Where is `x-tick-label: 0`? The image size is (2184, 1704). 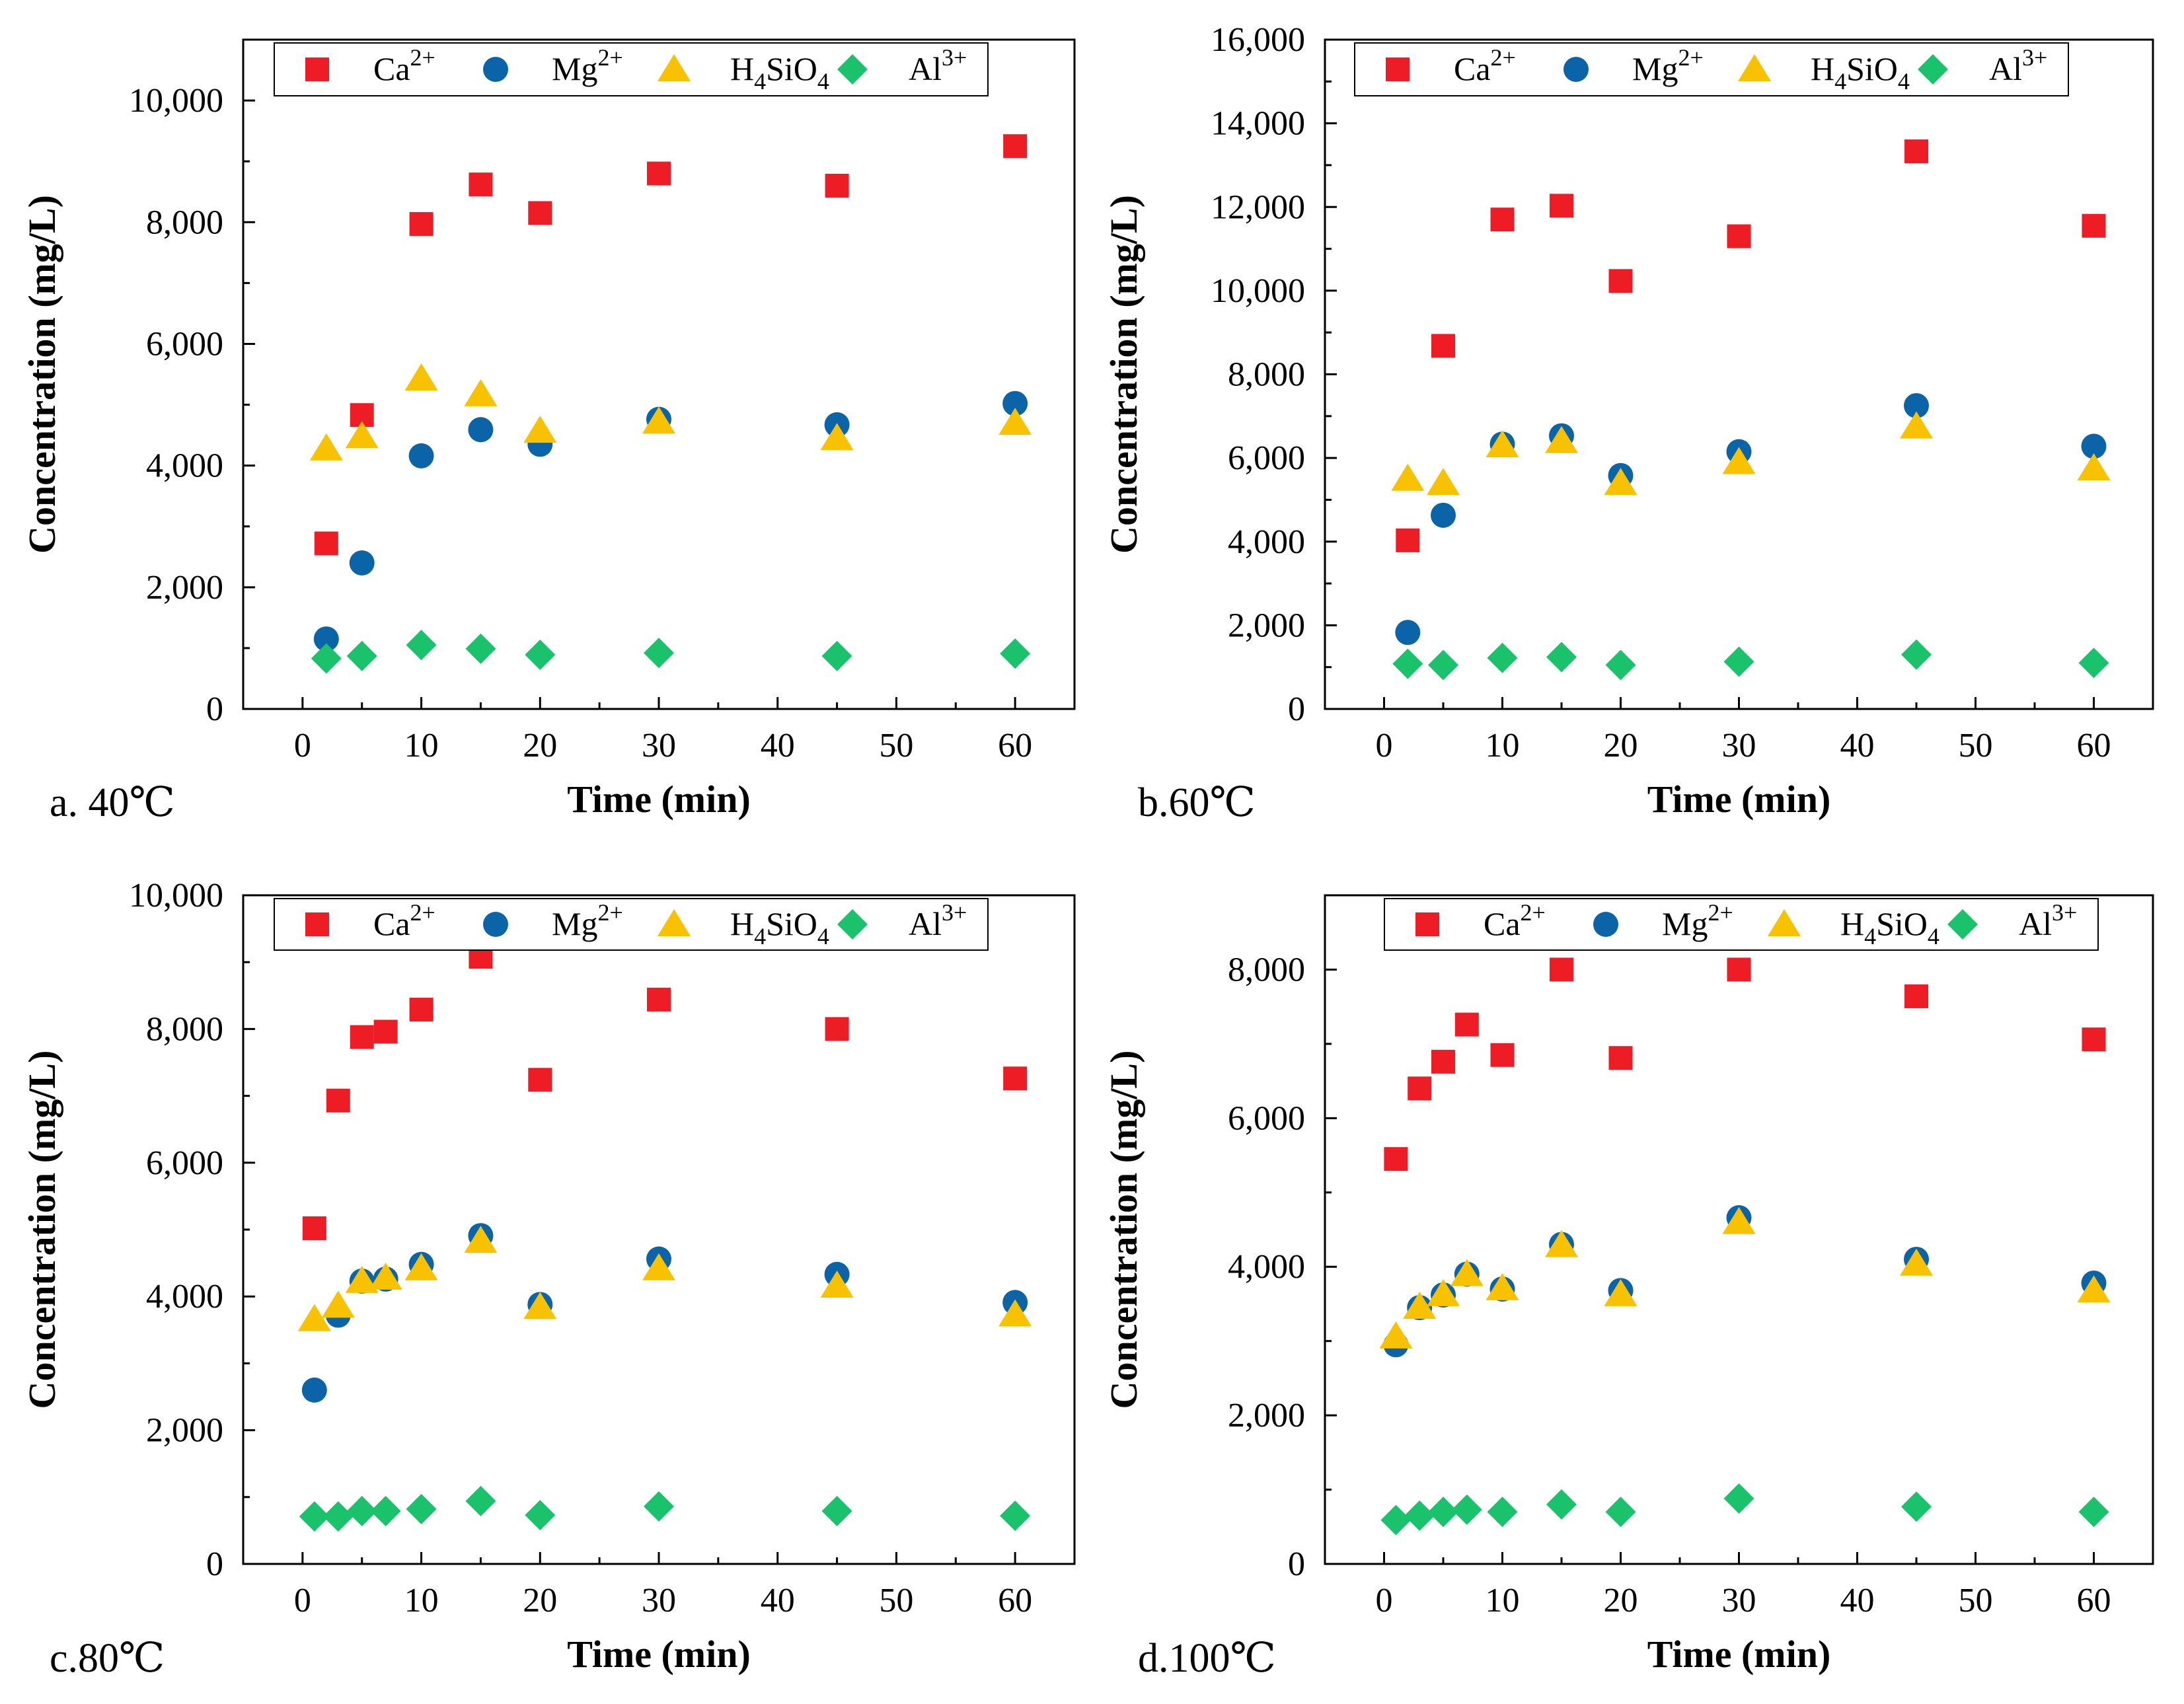 x-tick-label: 0 is located at coordinates (1384, 745).